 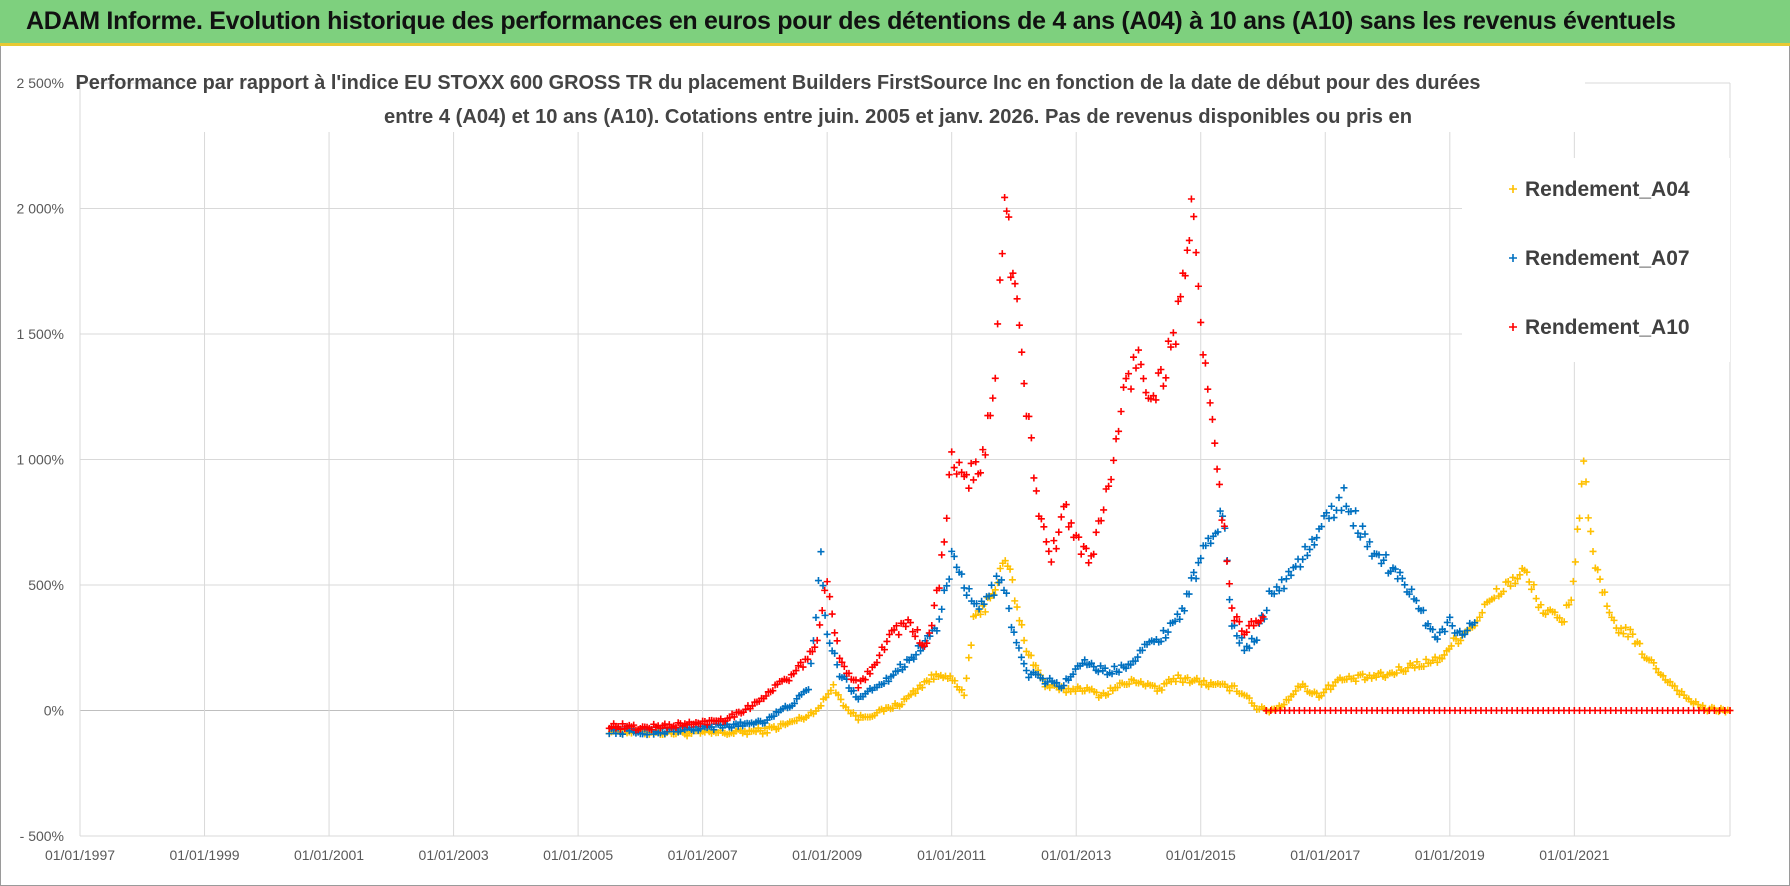 What do you see at coordinates (46, 585) in the screenshot?
I see `y-tick-label: 500%` at bounding box center [46, 585].